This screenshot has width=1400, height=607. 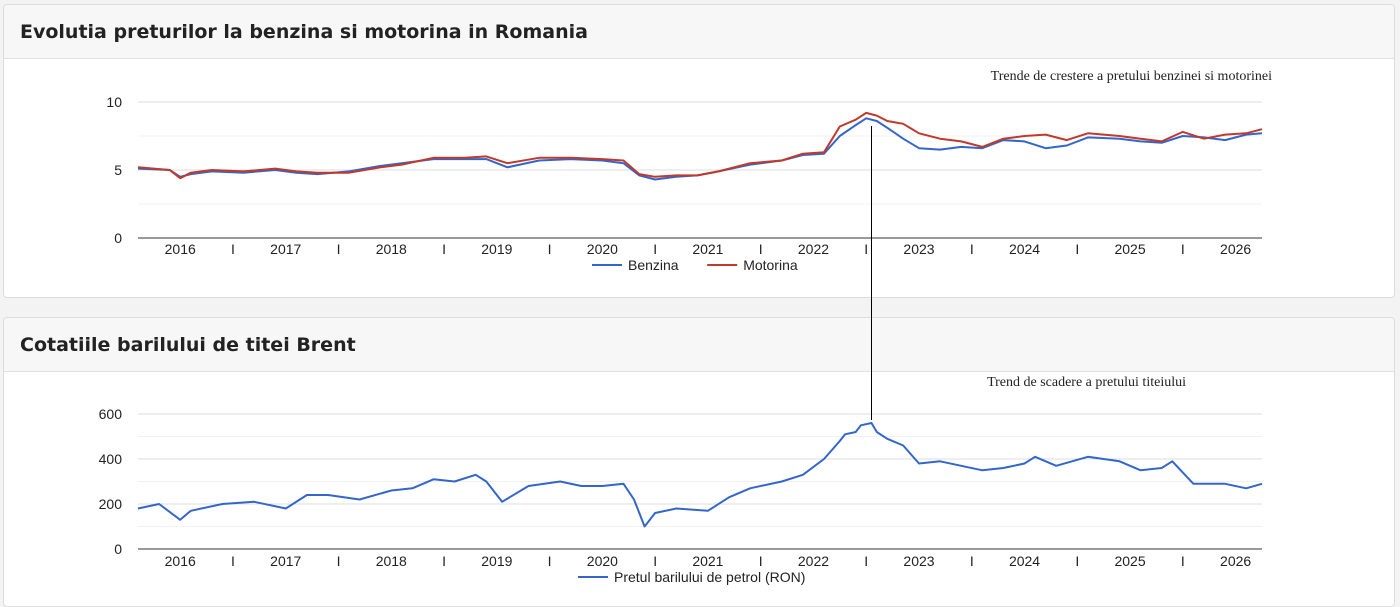 I want to click on y-tick-label: 5, so click(x=118, y=170).